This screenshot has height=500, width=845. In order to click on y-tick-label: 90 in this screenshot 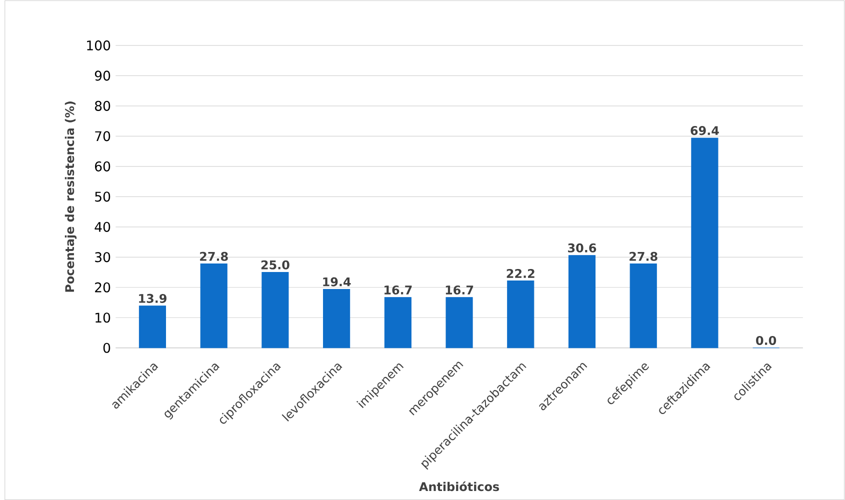, I will do `click(102, 75)`.